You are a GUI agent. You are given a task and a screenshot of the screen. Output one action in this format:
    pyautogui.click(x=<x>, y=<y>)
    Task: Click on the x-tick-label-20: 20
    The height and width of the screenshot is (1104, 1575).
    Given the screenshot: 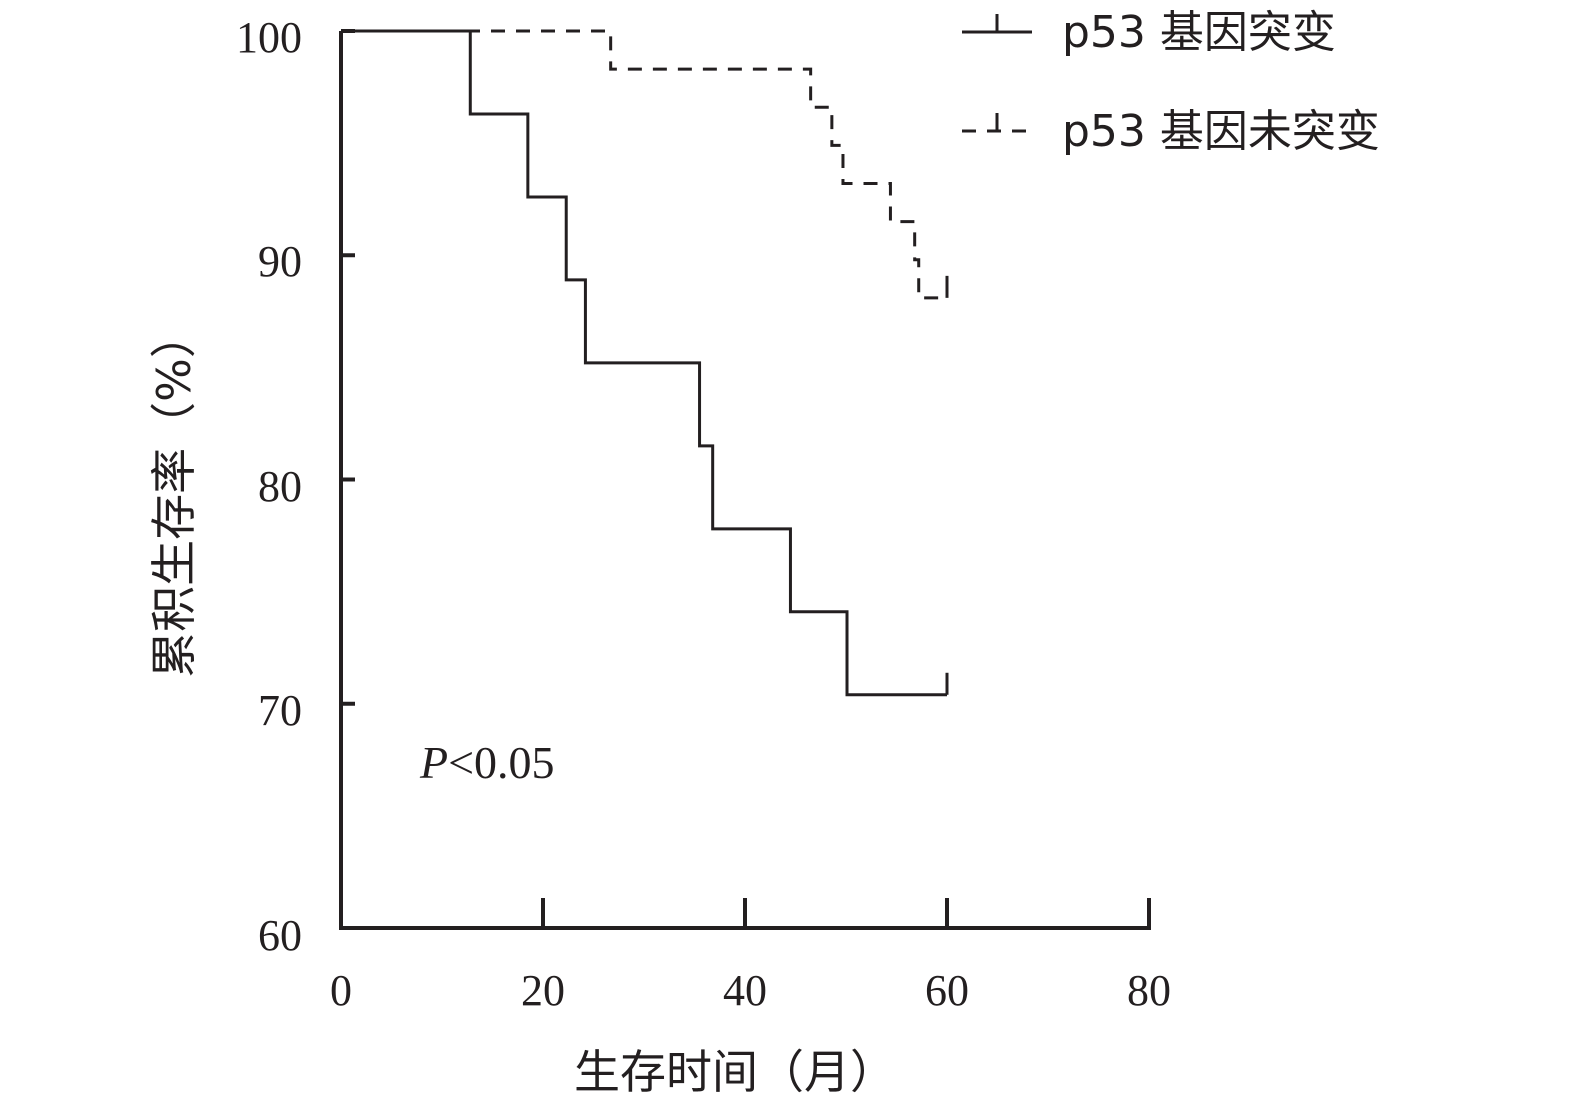 What is the action you would take?
    pyautogui.click(x=543, y=990)
    